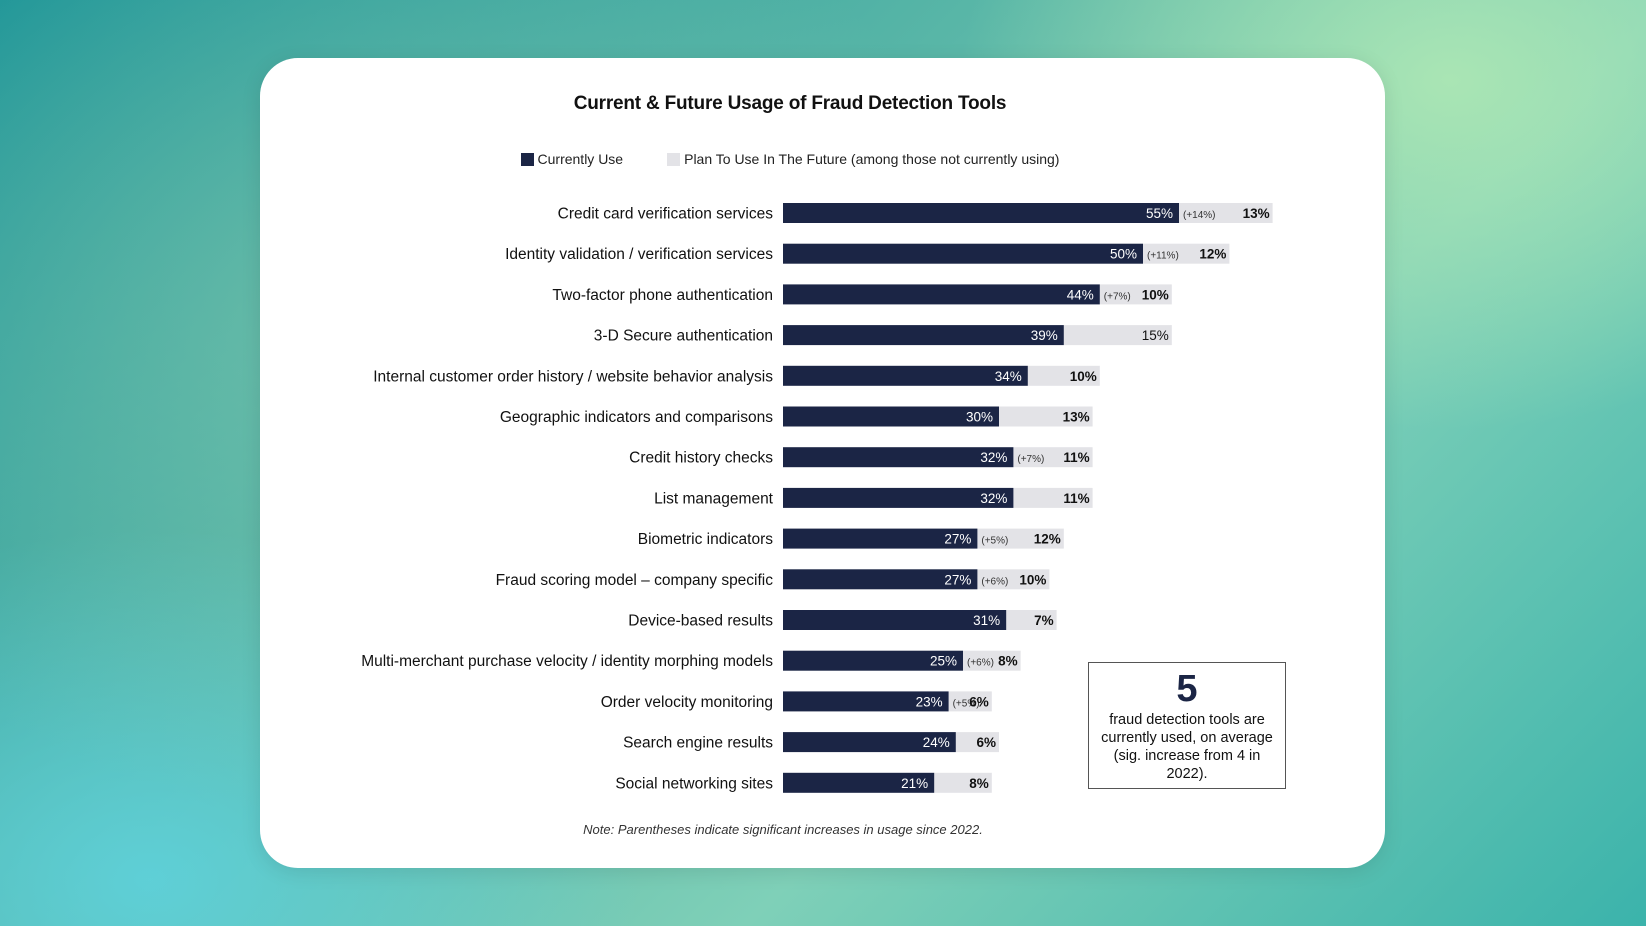  I want to click on category-label: Two-factor phone authentication, so click(662, 295).